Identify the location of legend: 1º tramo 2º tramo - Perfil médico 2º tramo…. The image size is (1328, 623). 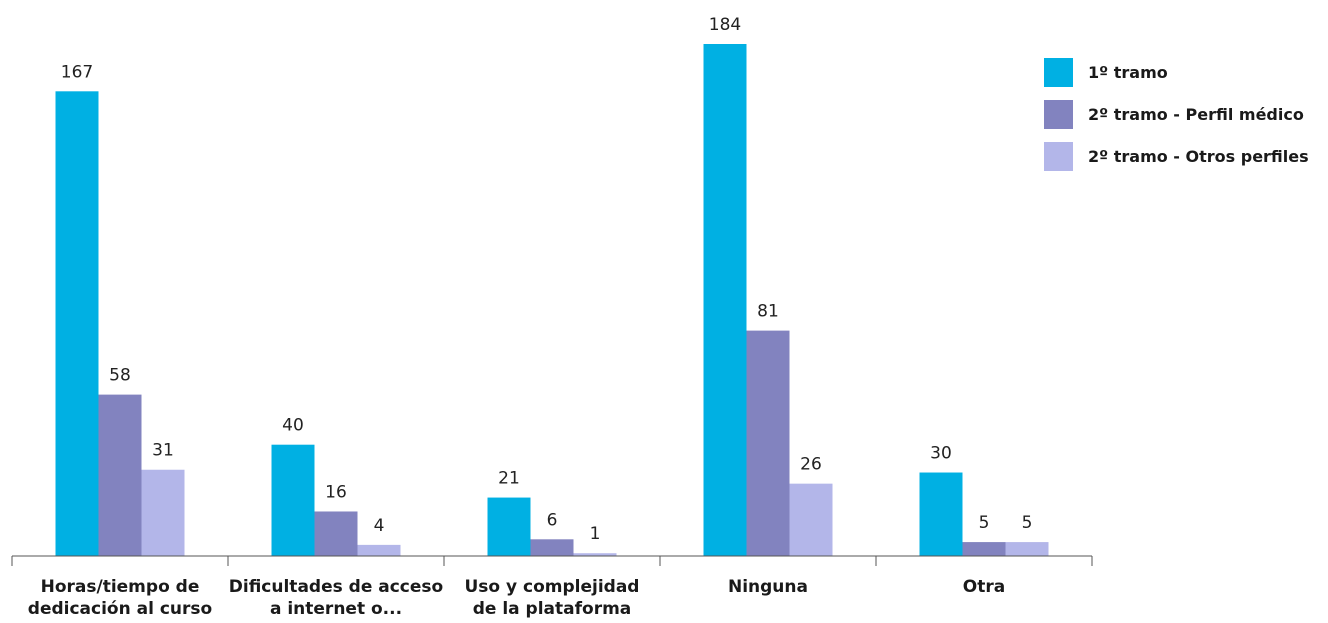
(1176, 114).